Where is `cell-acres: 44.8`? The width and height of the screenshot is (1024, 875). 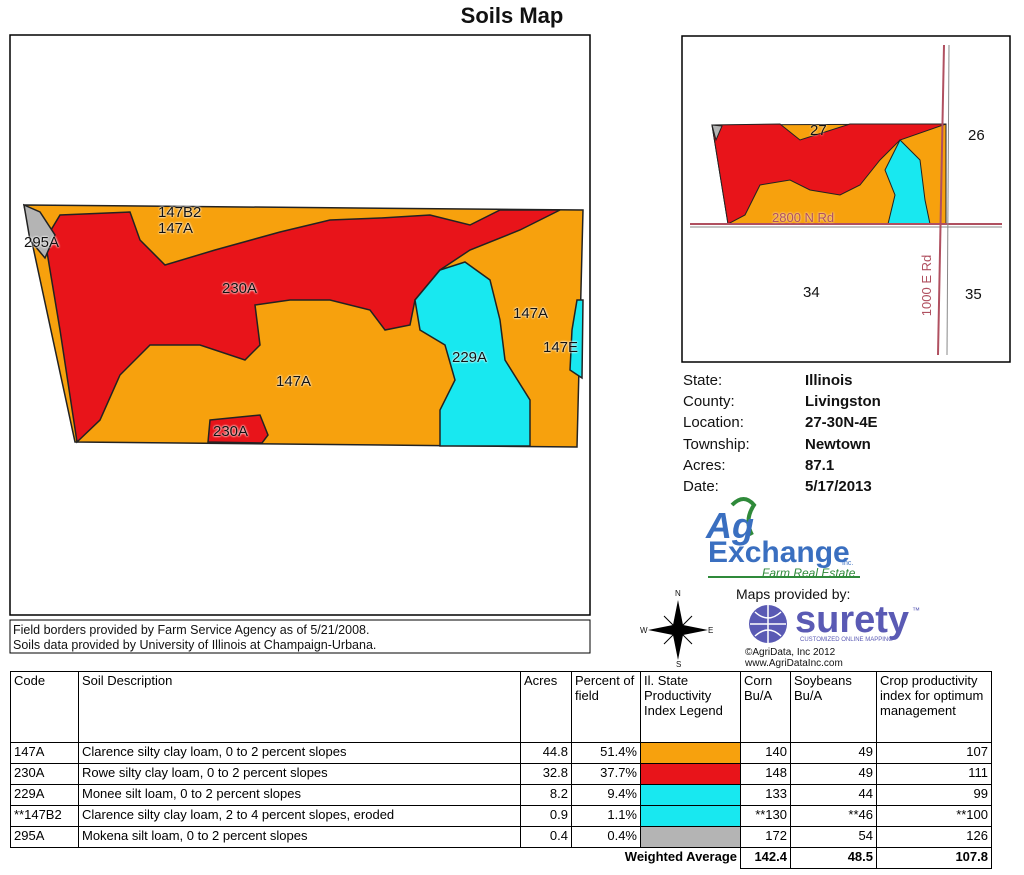 cell-acres: 44.8 is located at coordinates (546, 753).